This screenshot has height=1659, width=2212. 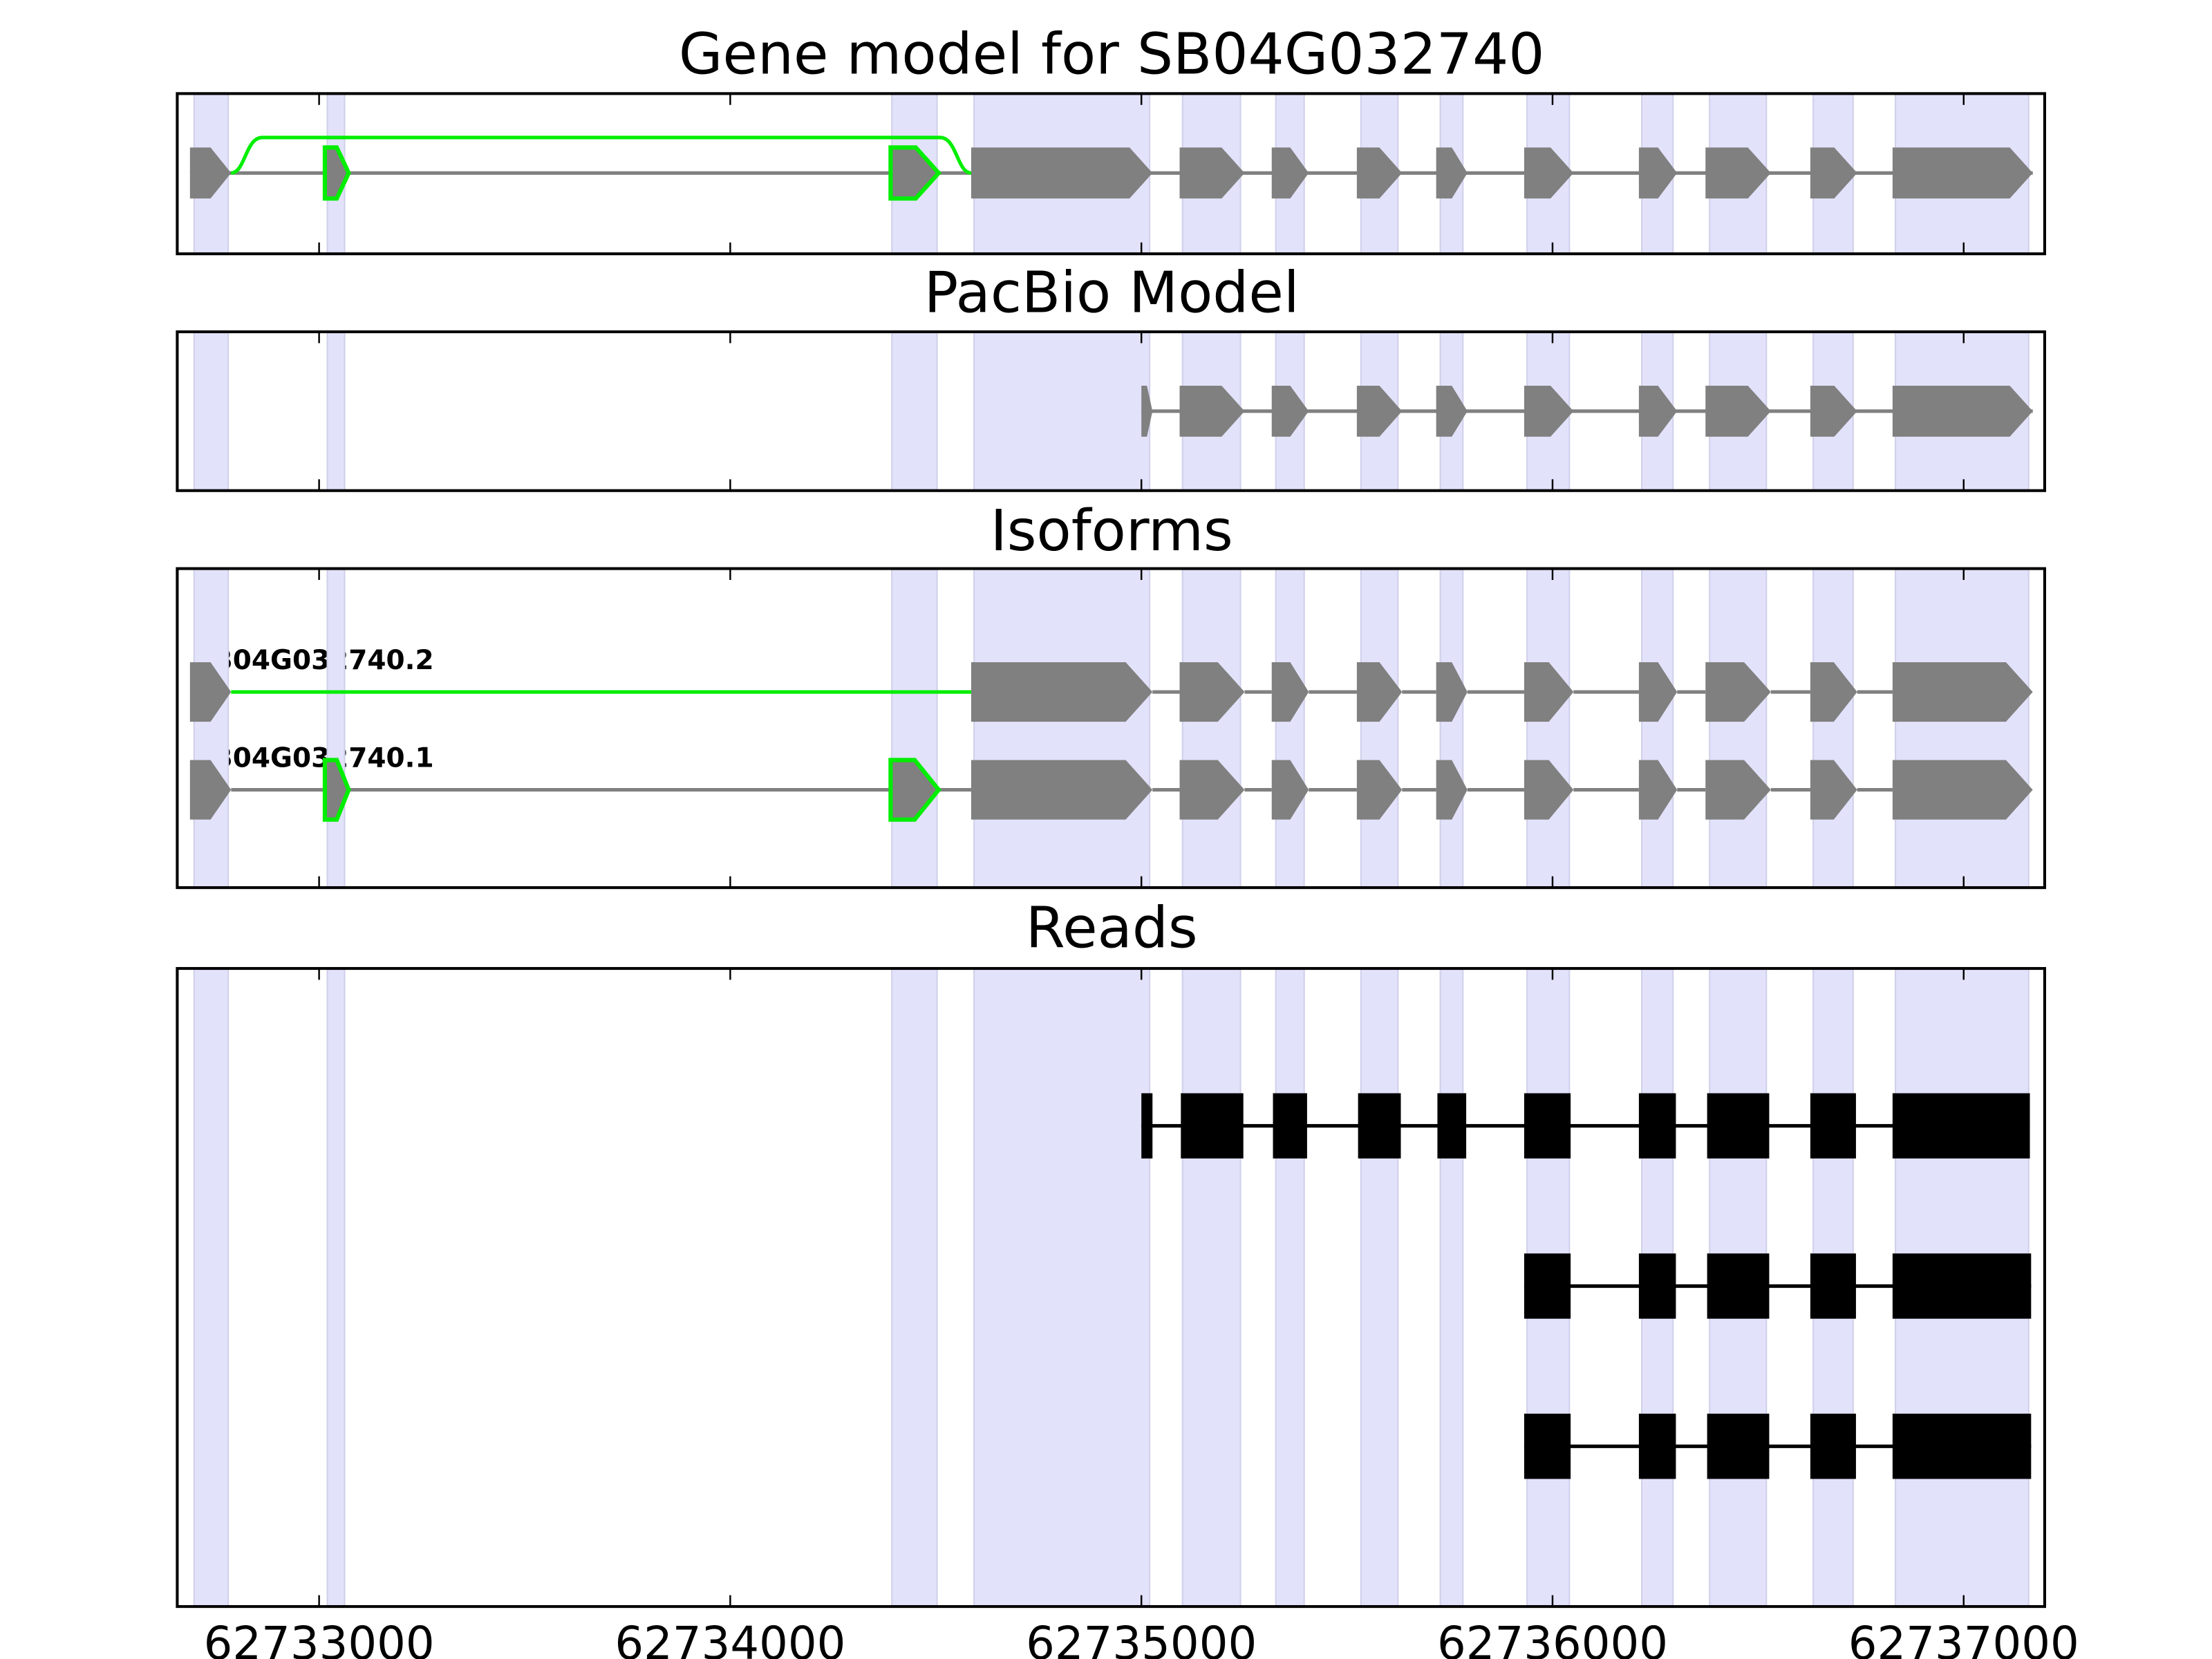 I want to click on title-reads: Reads, so click(x=1112, y=928).